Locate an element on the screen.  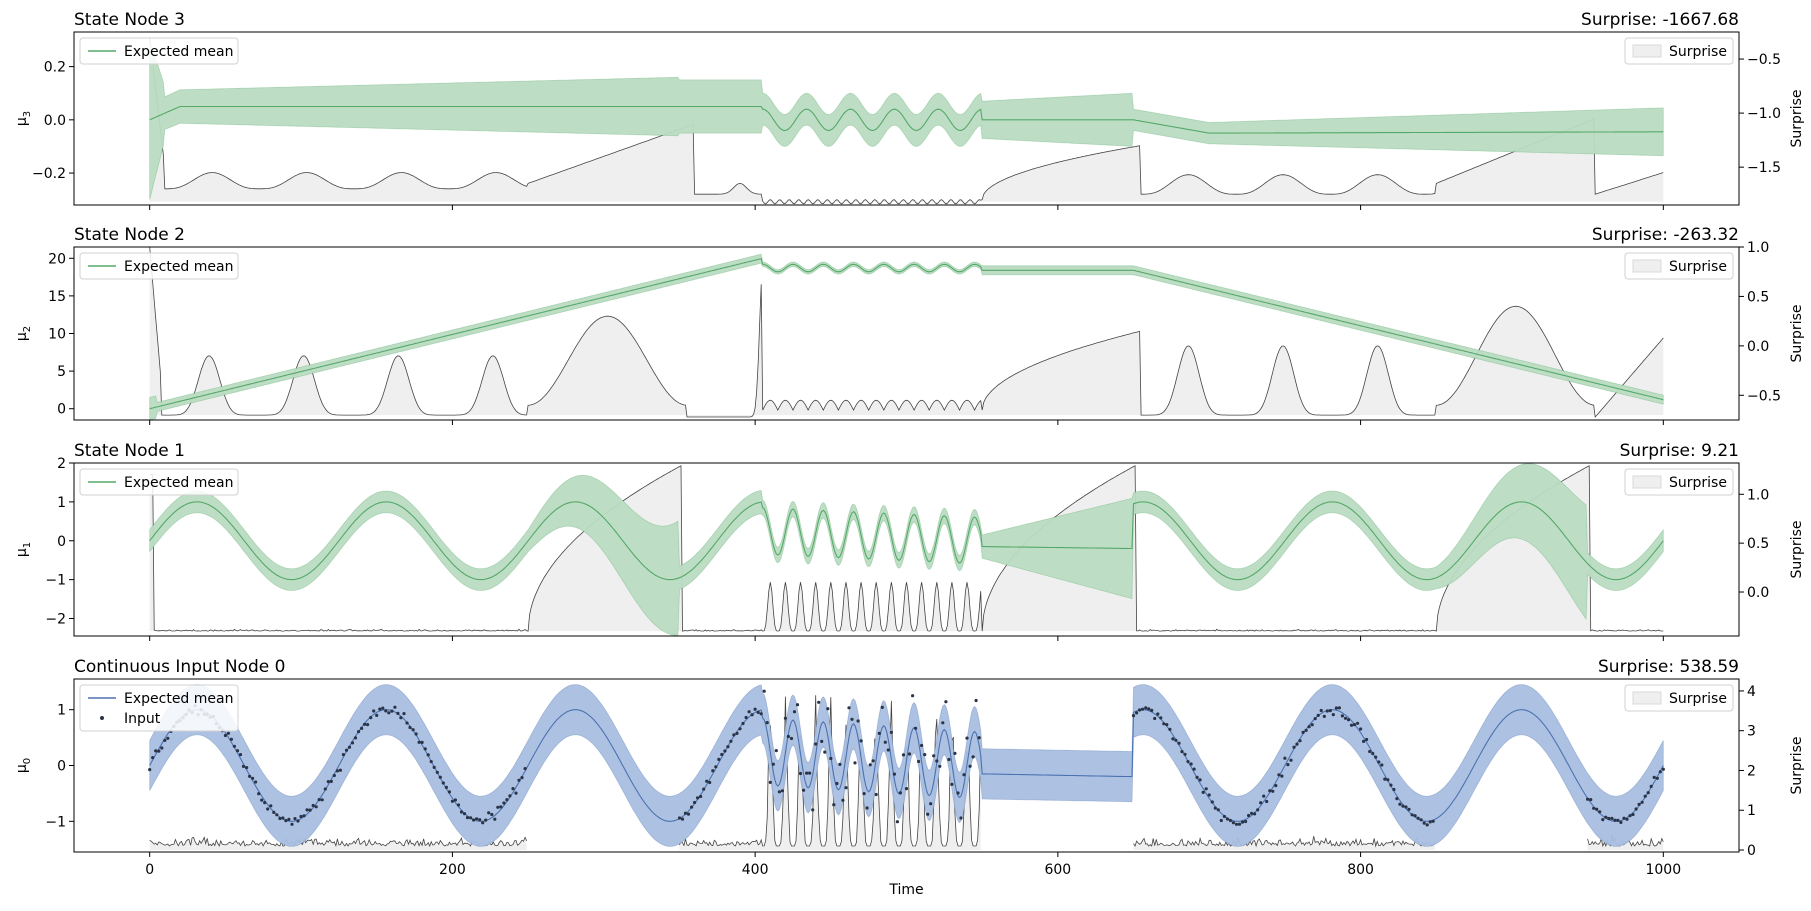
legend-left: Expected mean is located at coordinates (159, 266).